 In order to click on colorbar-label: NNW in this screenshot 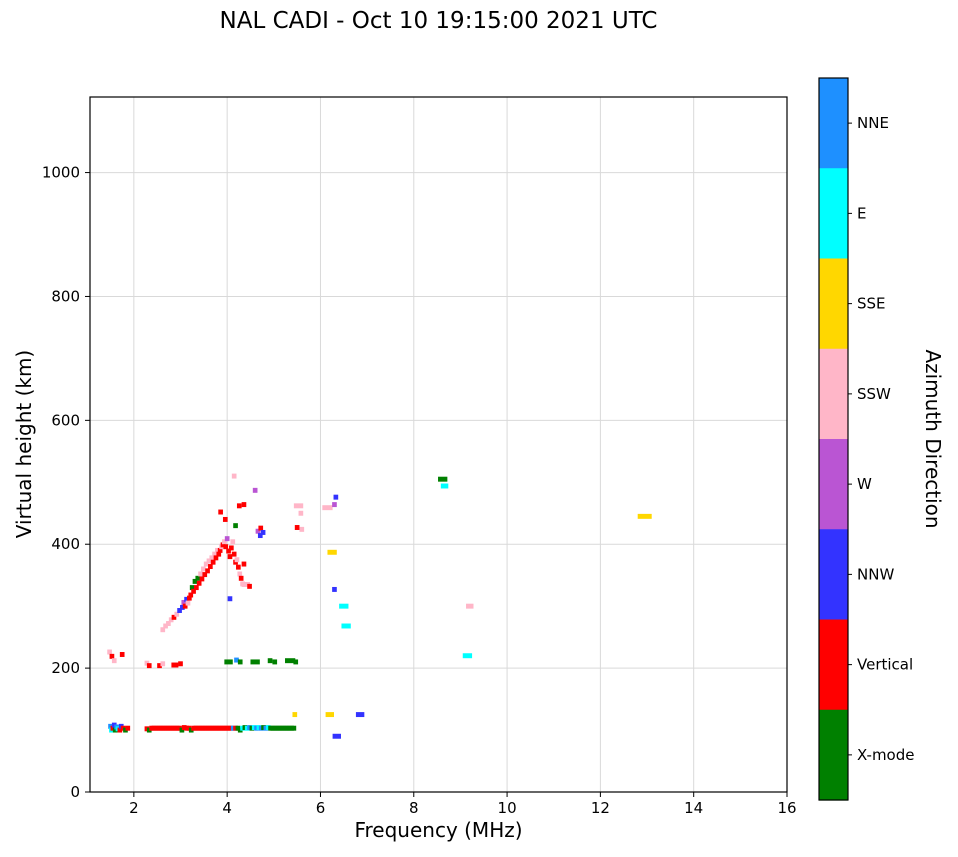, I will do `click(875, 574)`.